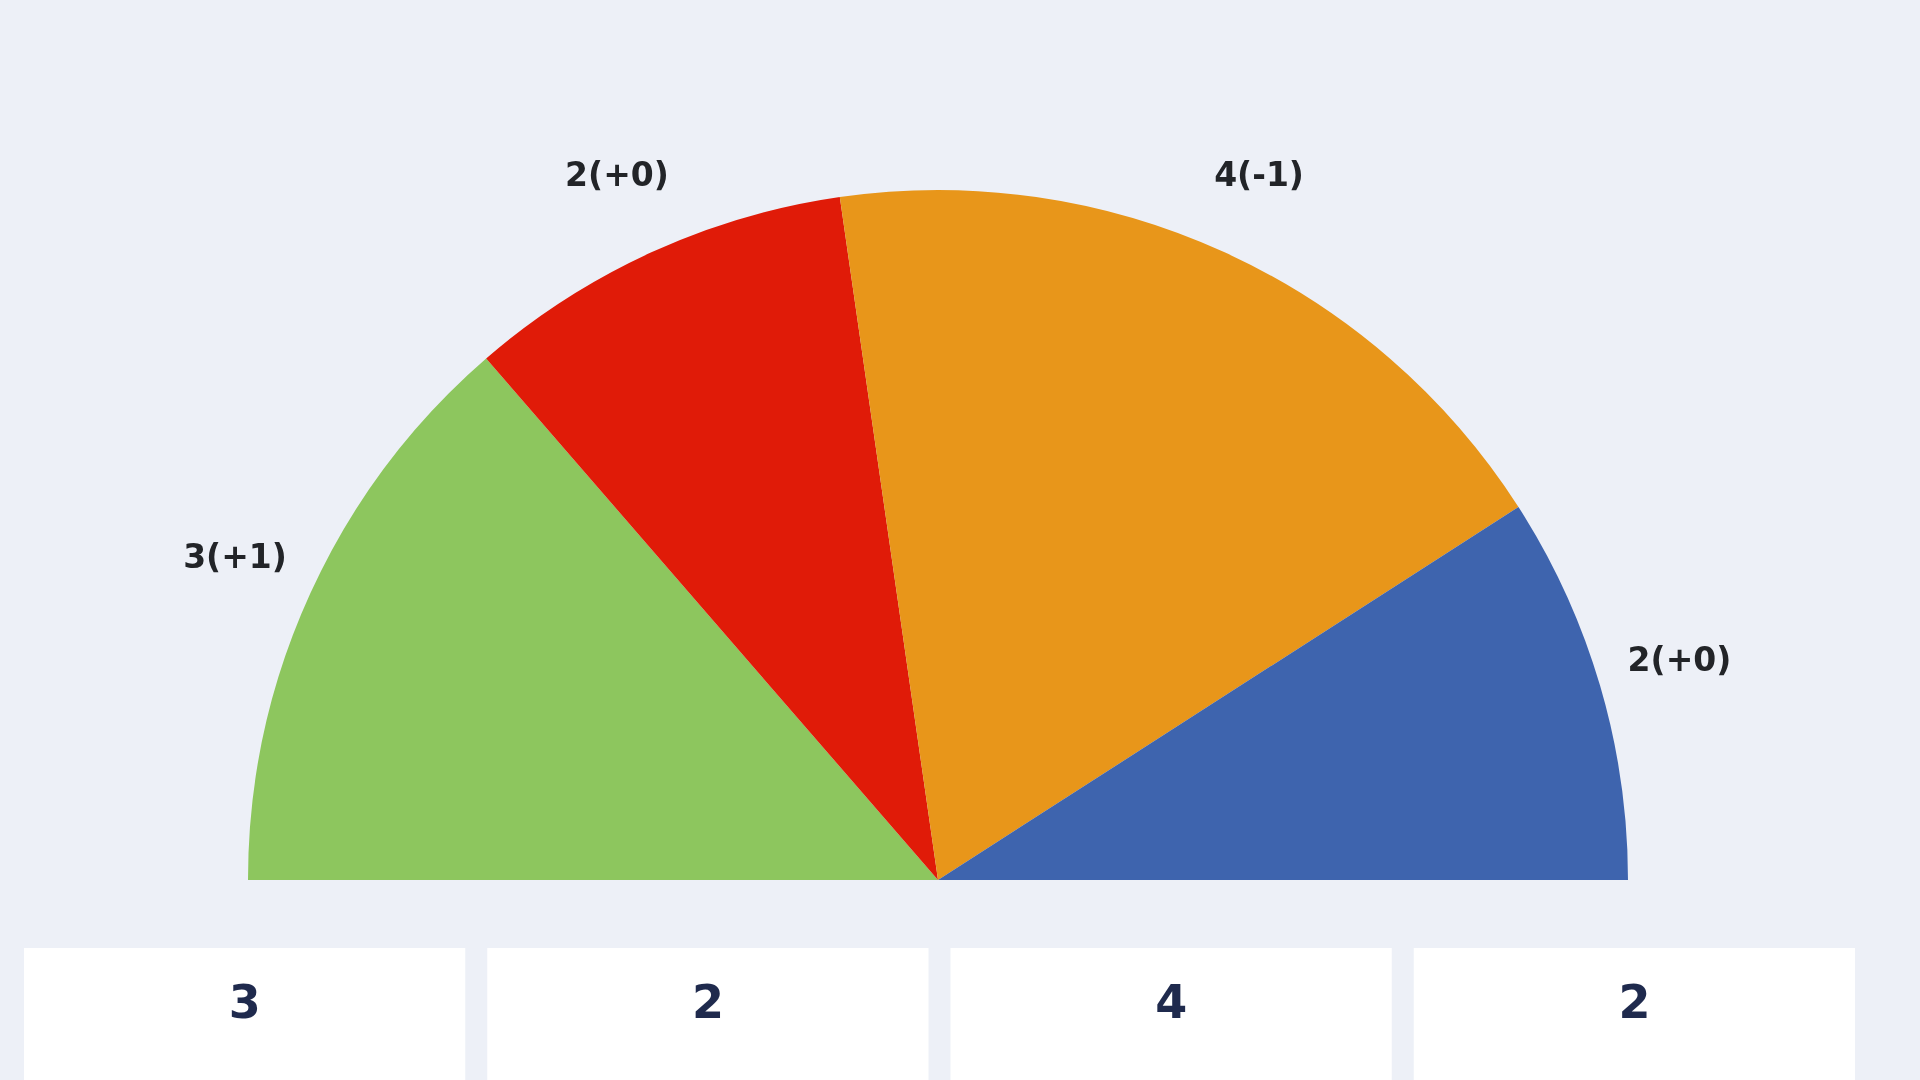 Image resolution: width=1920 pixels, height=1080 pixels. Describe the element at coordinates (244, 1001) in the screenshot. I see `text: 3` at that location.